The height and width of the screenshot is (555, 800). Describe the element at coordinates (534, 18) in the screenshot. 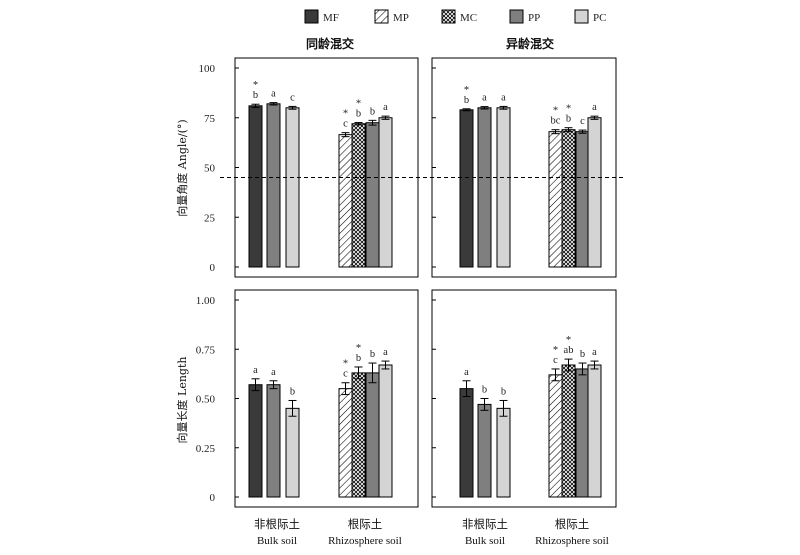

I see `legend-label-pp: PP` at that location.